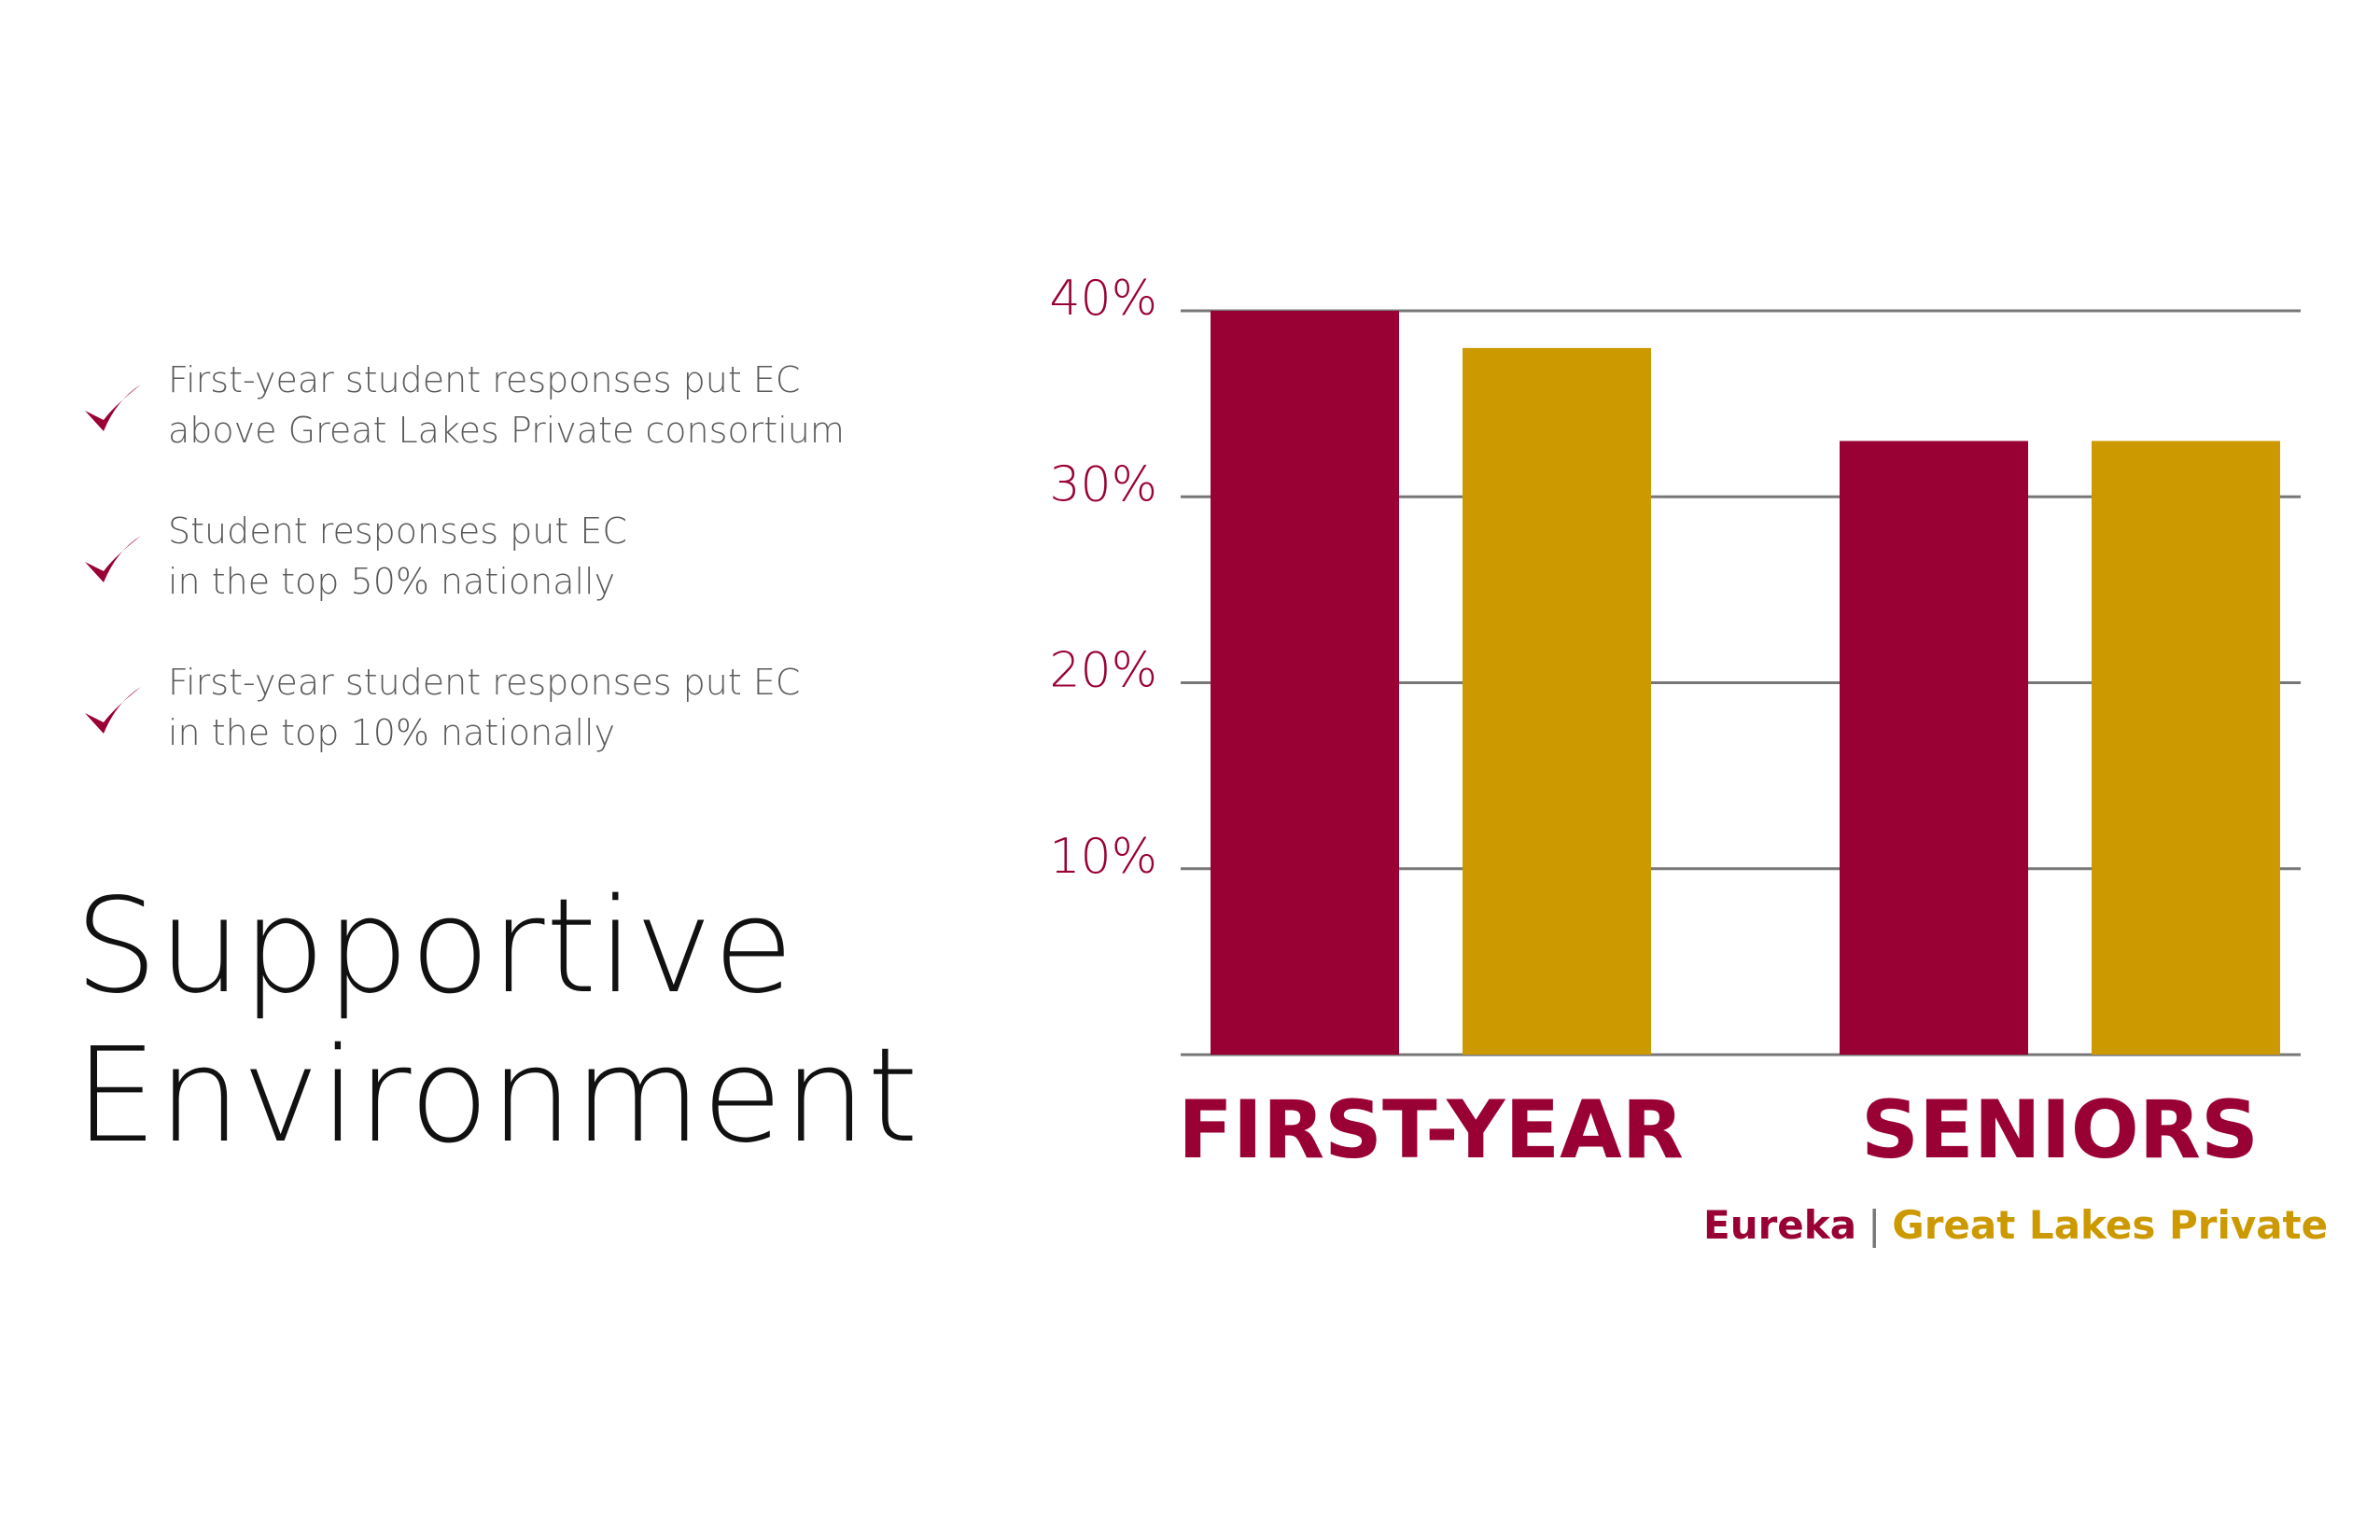 This screenshot has height=1540, width=2380. What do you see at coordinates (1431, 1130) in the screenshot?
I see `x-category-label: FIRST-YEAR` at bounding box center [1431, 1130].